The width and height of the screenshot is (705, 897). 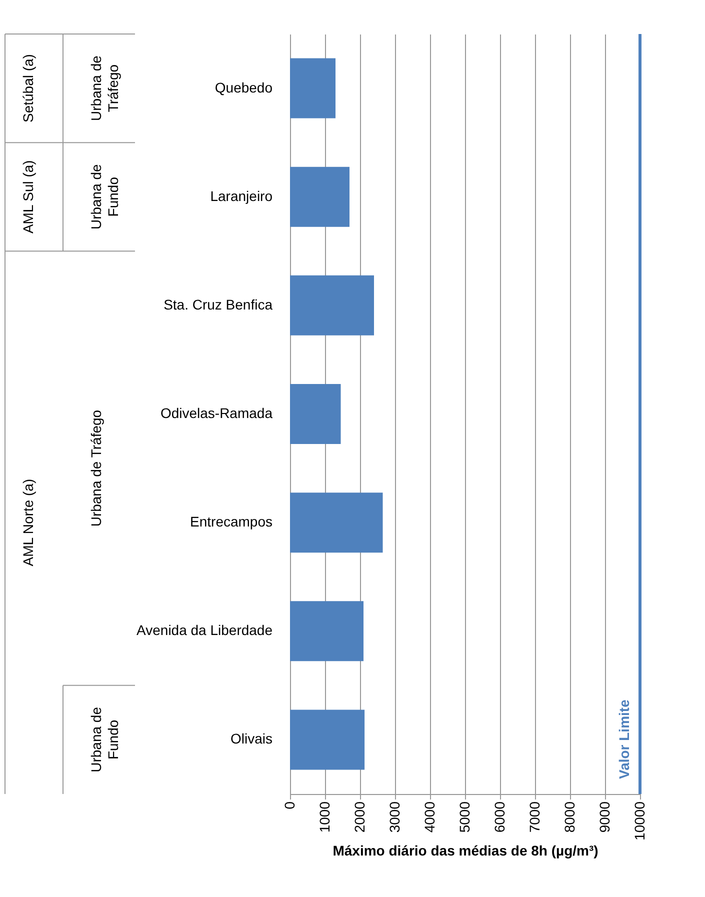 I want to click on x-tick-label: 1000, so click(x=324, y=817).